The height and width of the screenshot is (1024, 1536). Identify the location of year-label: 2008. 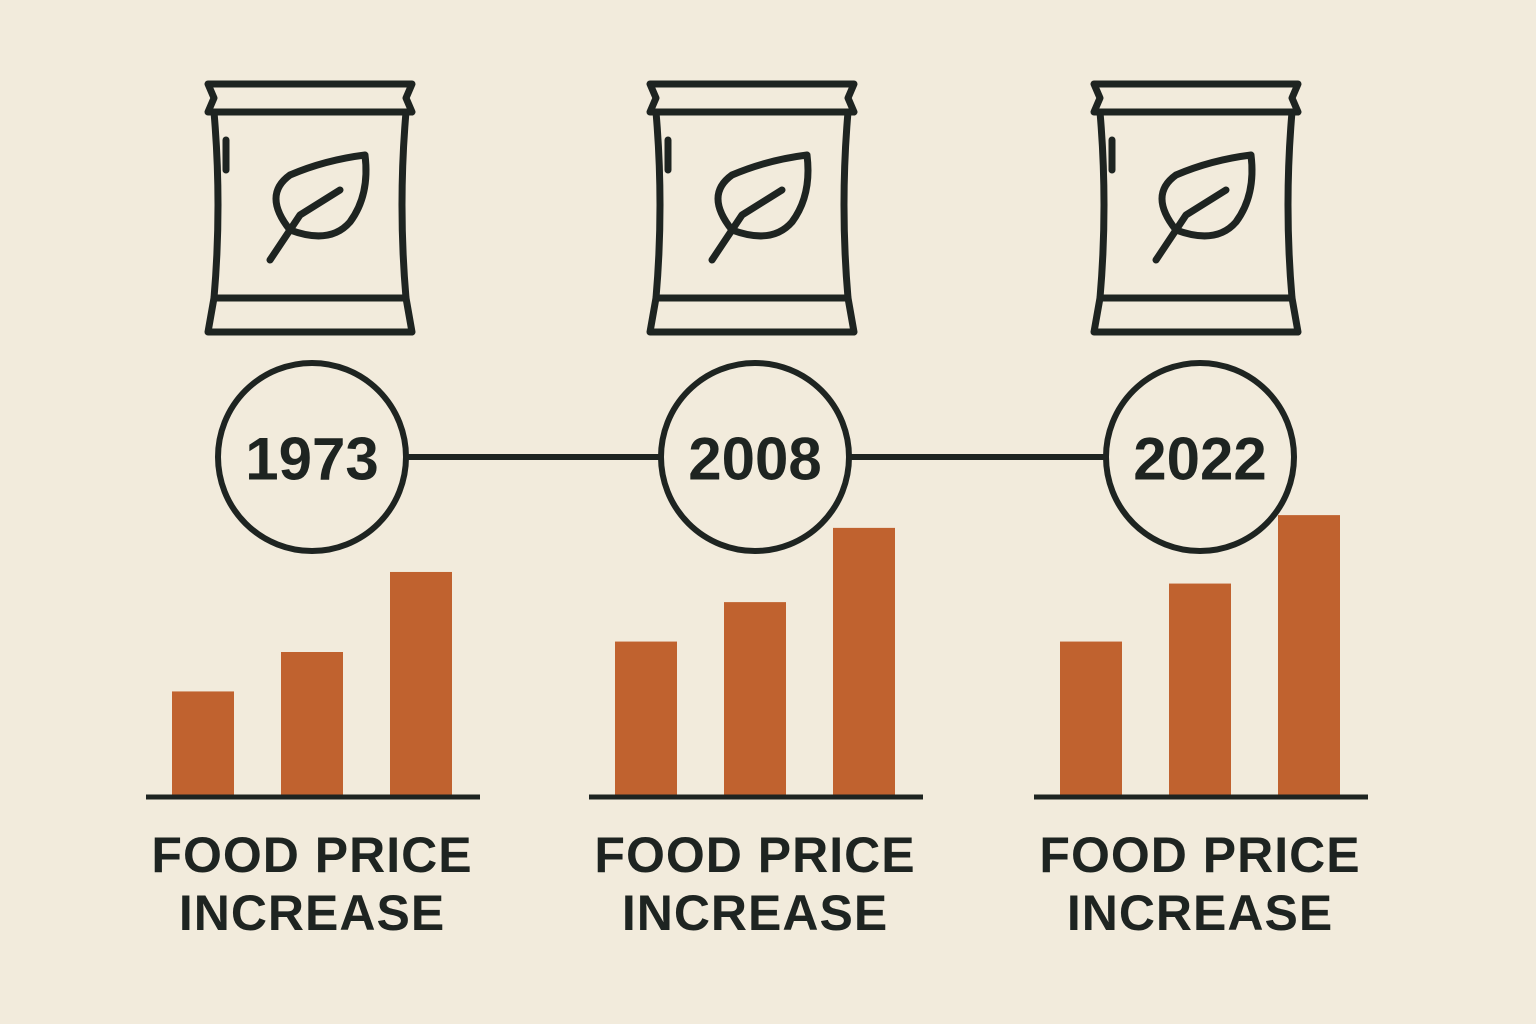
(754, 459).